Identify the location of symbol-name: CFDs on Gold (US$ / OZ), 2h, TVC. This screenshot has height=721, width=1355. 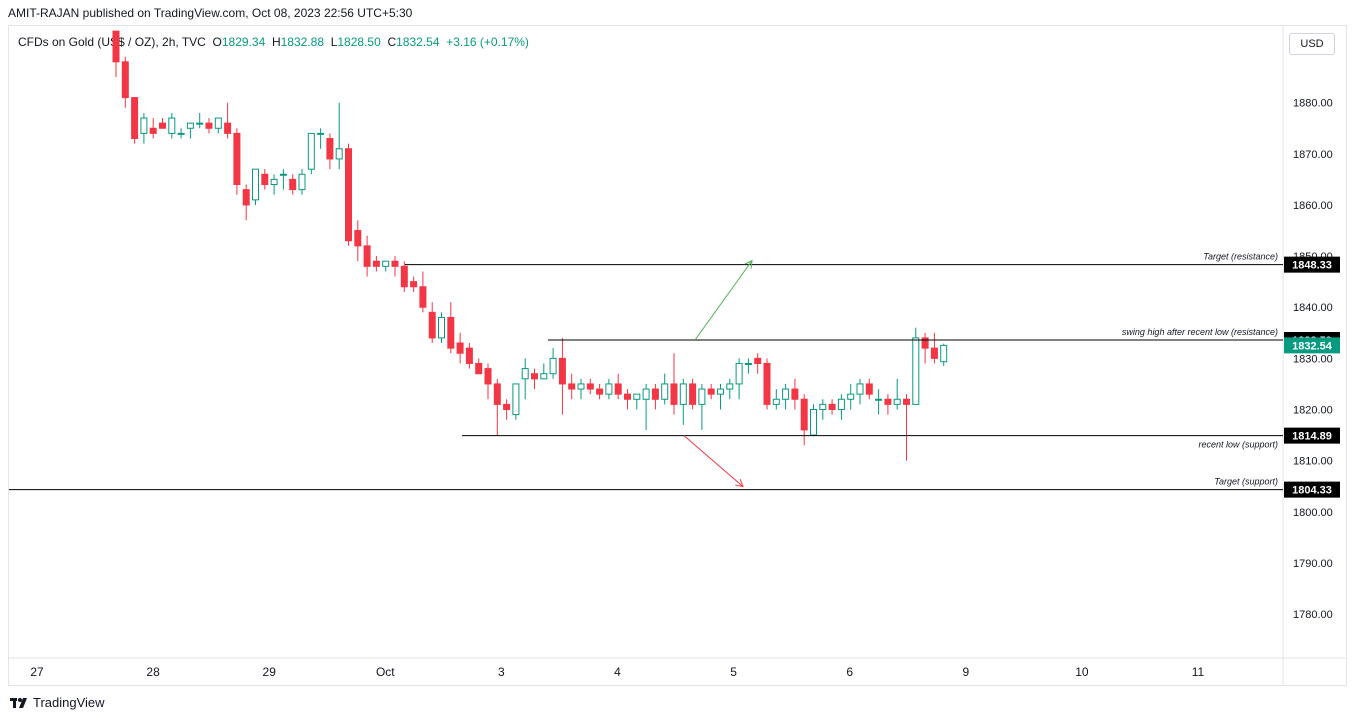
(112, 42).